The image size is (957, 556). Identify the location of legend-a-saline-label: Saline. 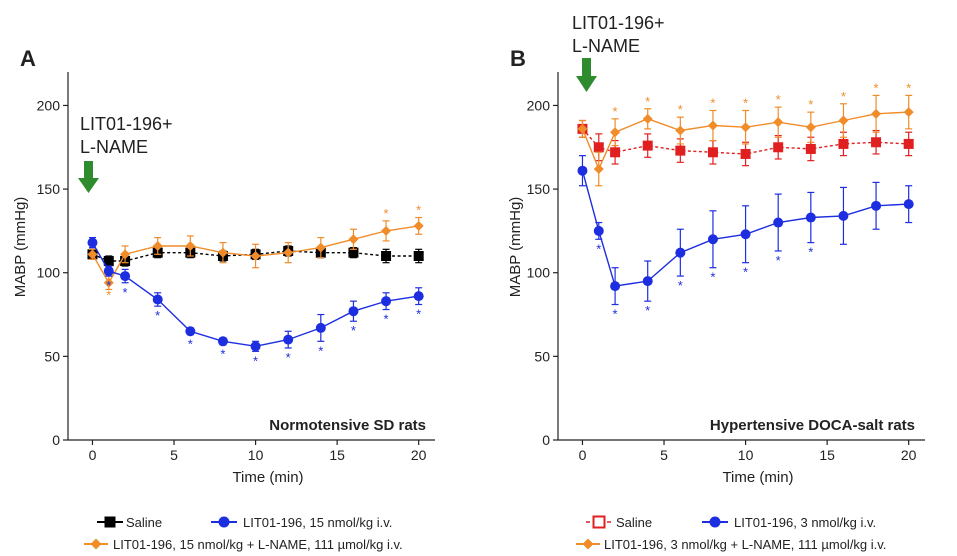
(144, 522).